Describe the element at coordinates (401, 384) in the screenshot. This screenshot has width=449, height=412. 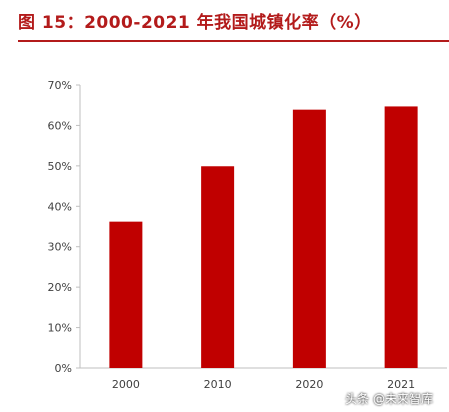
I see `x-tick-label: 2021` at that location.